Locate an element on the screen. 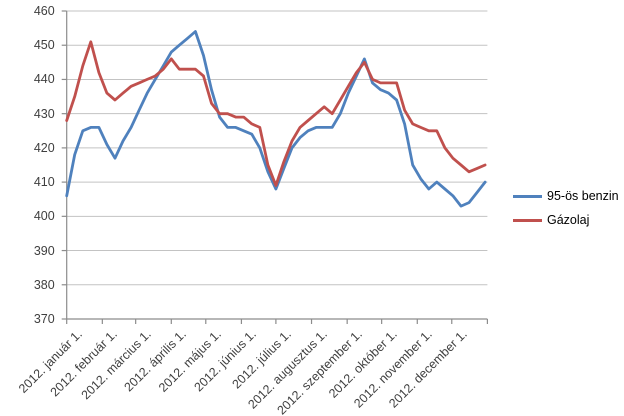  y-axis-label: 420 is located at coordinates (44, 147).